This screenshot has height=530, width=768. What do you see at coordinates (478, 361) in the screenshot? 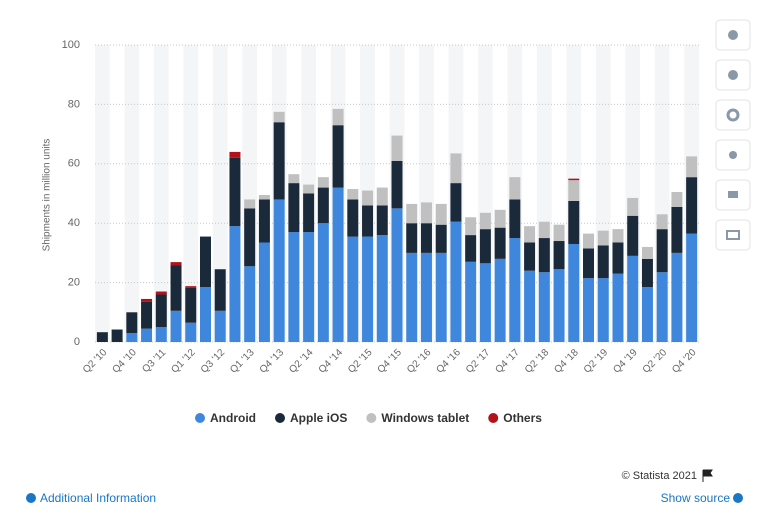
I see `x-tick-label: Q2 '17` at bounding box center [478, 361].